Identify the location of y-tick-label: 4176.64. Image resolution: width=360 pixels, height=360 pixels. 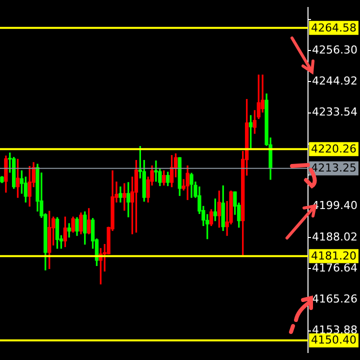
(335, 267).